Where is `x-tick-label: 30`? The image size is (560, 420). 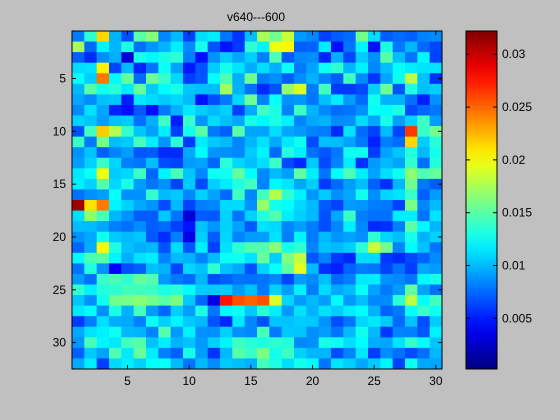 x-tick-label: 30 is located at coordinates (436, 381).